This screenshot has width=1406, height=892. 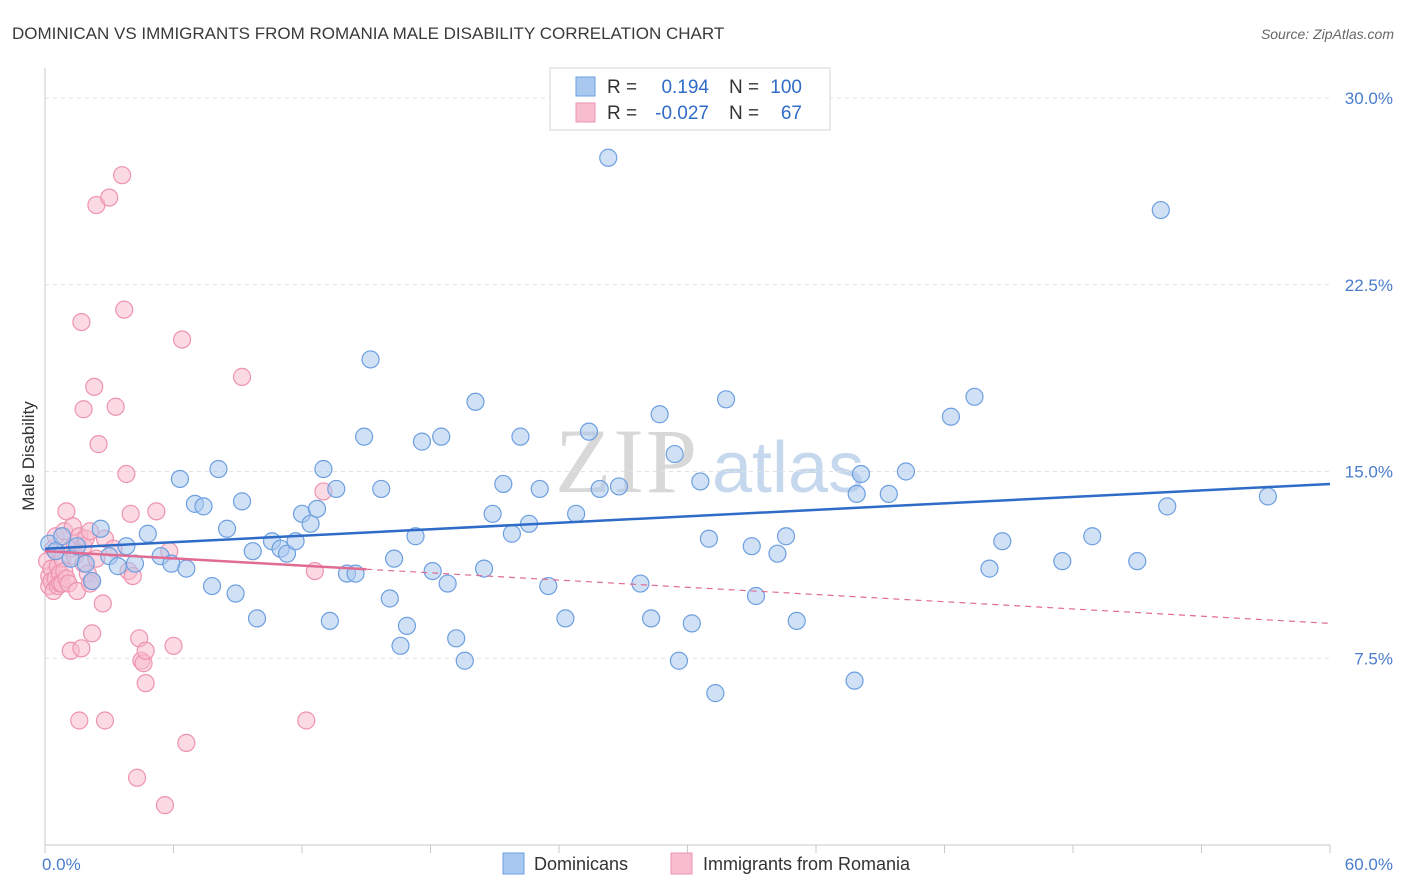 What do you see at coordinates (786, 87) in the screenshot?
I see `legend-n-value-1: 100` at bounding box center [786, 87].